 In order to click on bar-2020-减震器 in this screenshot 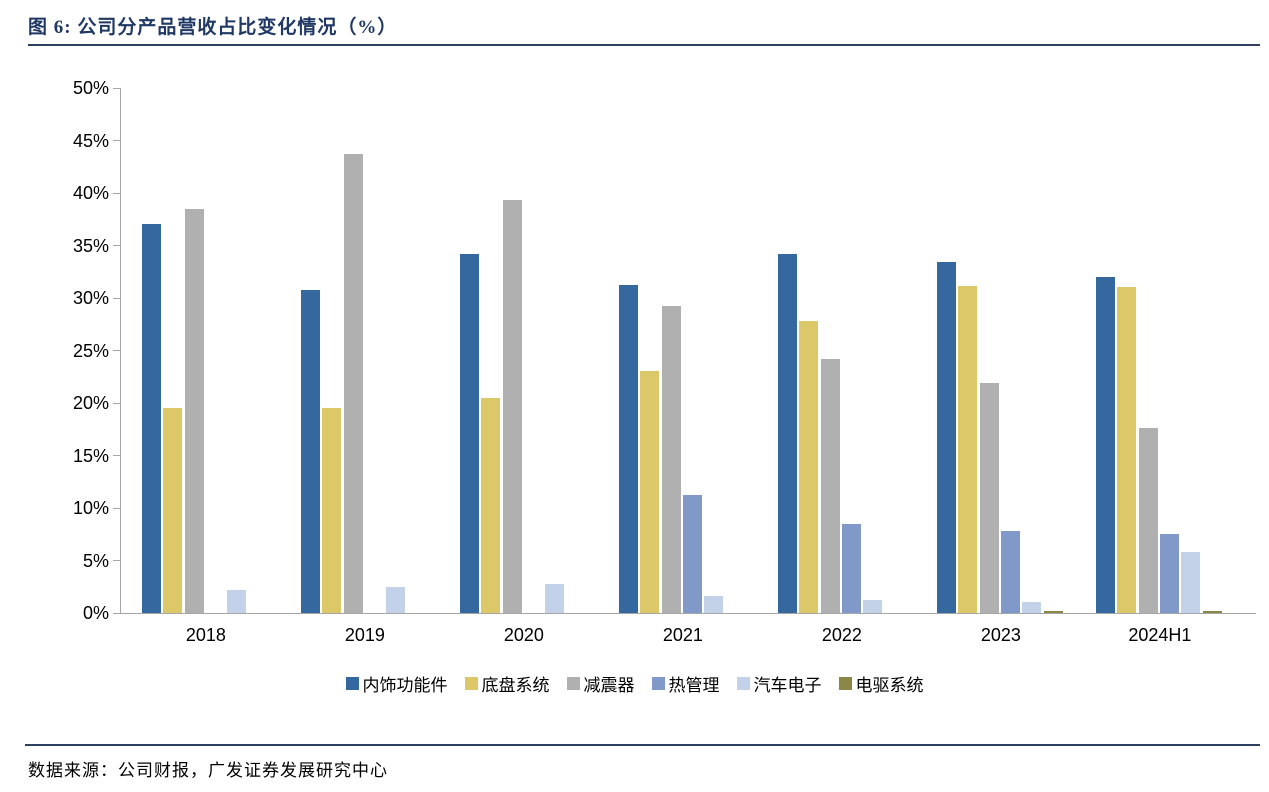, I will do `click(512, 406)`.